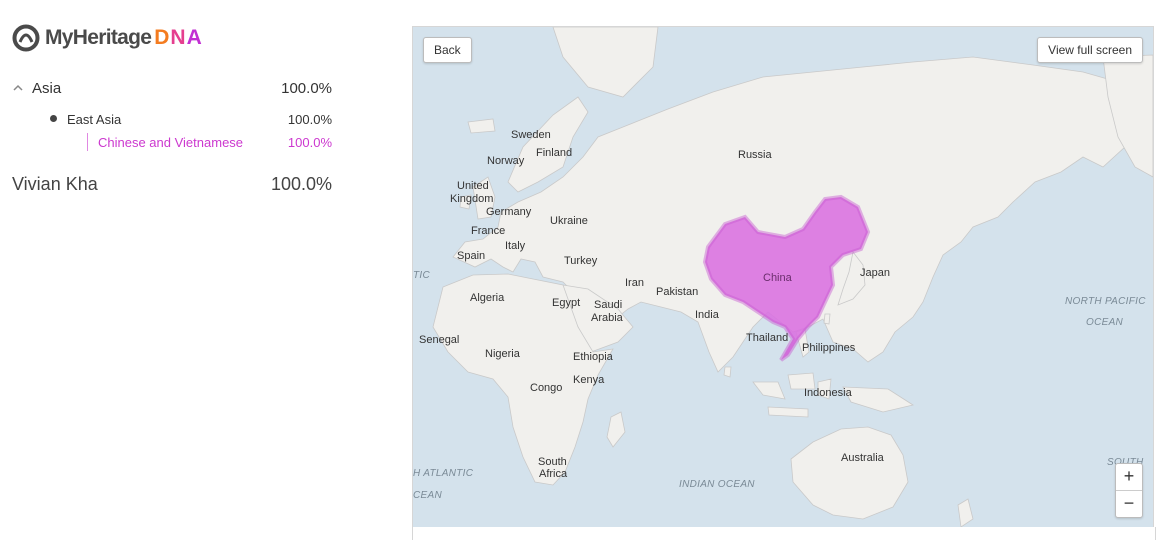  Describe the element at coordinates (1090, 50) in the screenshot. I see `view-full-screen-button: View full screen` at that location.